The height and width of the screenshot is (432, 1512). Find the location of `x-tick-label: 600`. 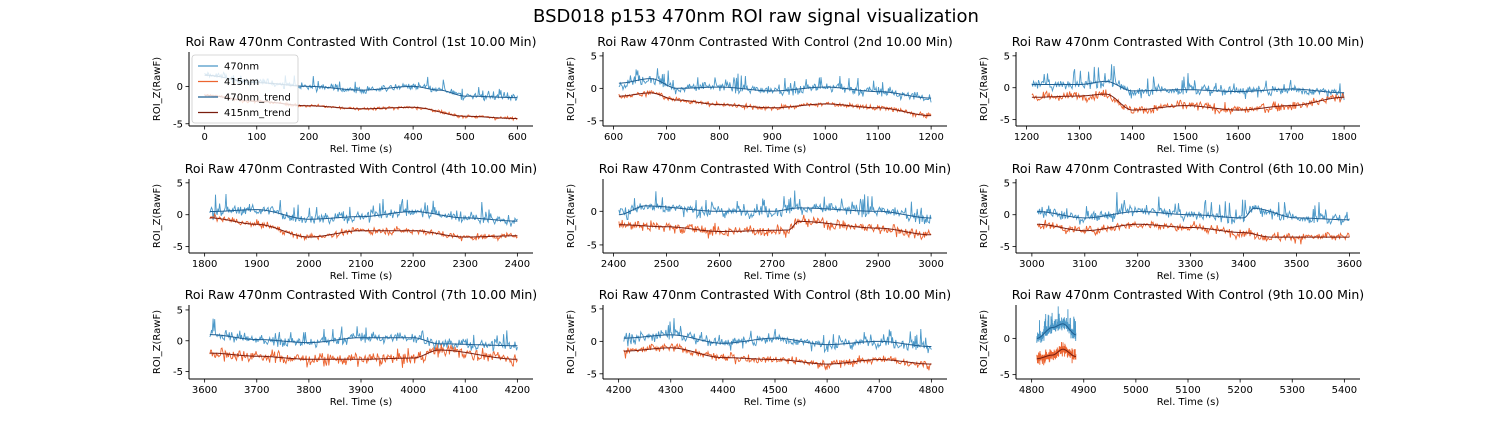

x-tick-label: 600 is located at coordinates (613, 137).